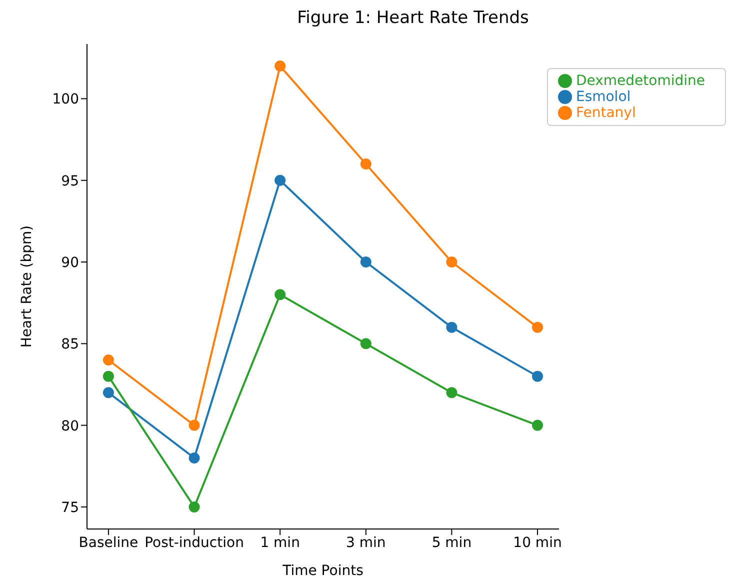 The height and width of the screenshot is (583, 739). What do you see at coordinates (640, 81) in the screenshot?
I see `legend-label: Dexmedetomidine` at bounding box center [640, 81].